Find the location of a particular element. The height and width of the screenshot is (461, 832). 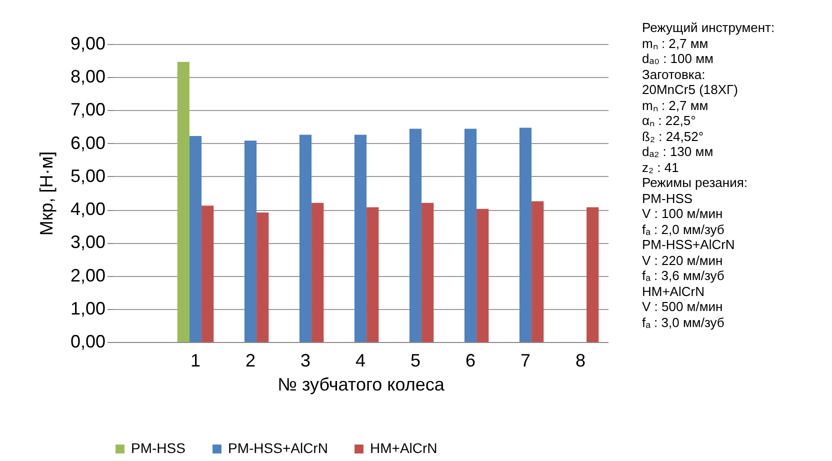

text: dₐ₂ : 130 мм is located at coordinates (678, 152).